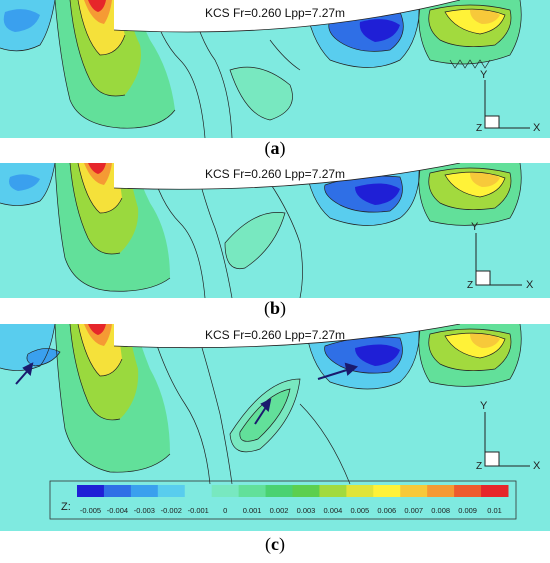  What do you see at coordinates (479, 128) in the screenshot?
I see `axis-z-label-a: Z` at bounding box center [479, 128].